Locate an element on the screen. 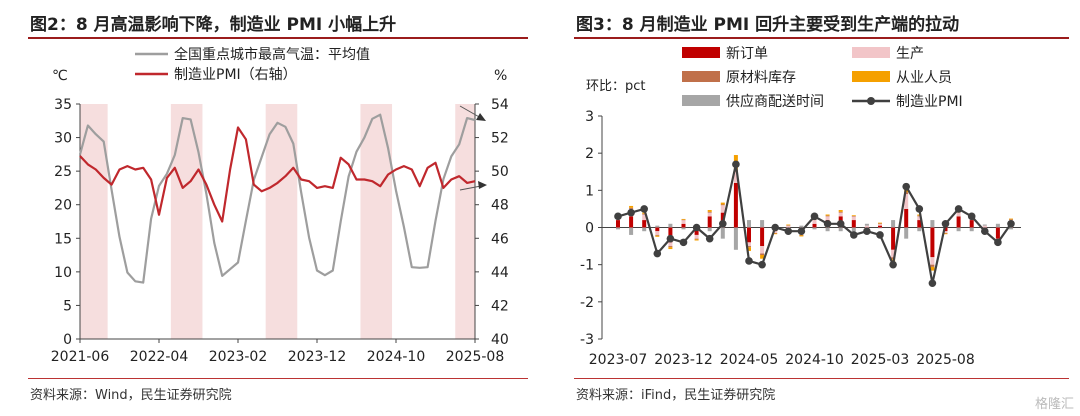 The height and width of the screenshot is (416, 1080). y-tick-label-right: 42 is located at coordinates (500, 306).